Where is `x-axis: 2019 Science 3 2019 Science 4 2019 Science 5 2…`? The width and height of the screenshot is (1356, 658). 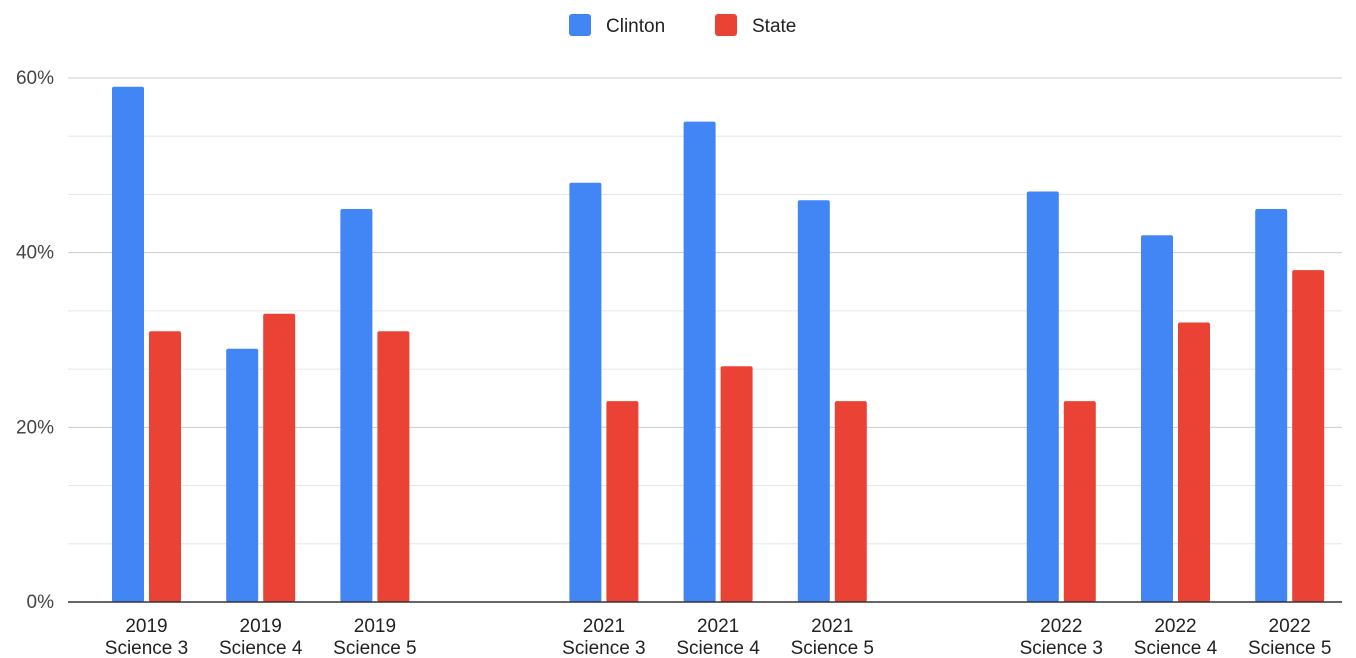
x-axis: 2019 Science 3 2019 Science 4 2019 Science 5 2… is located at coordinates (705, 629).